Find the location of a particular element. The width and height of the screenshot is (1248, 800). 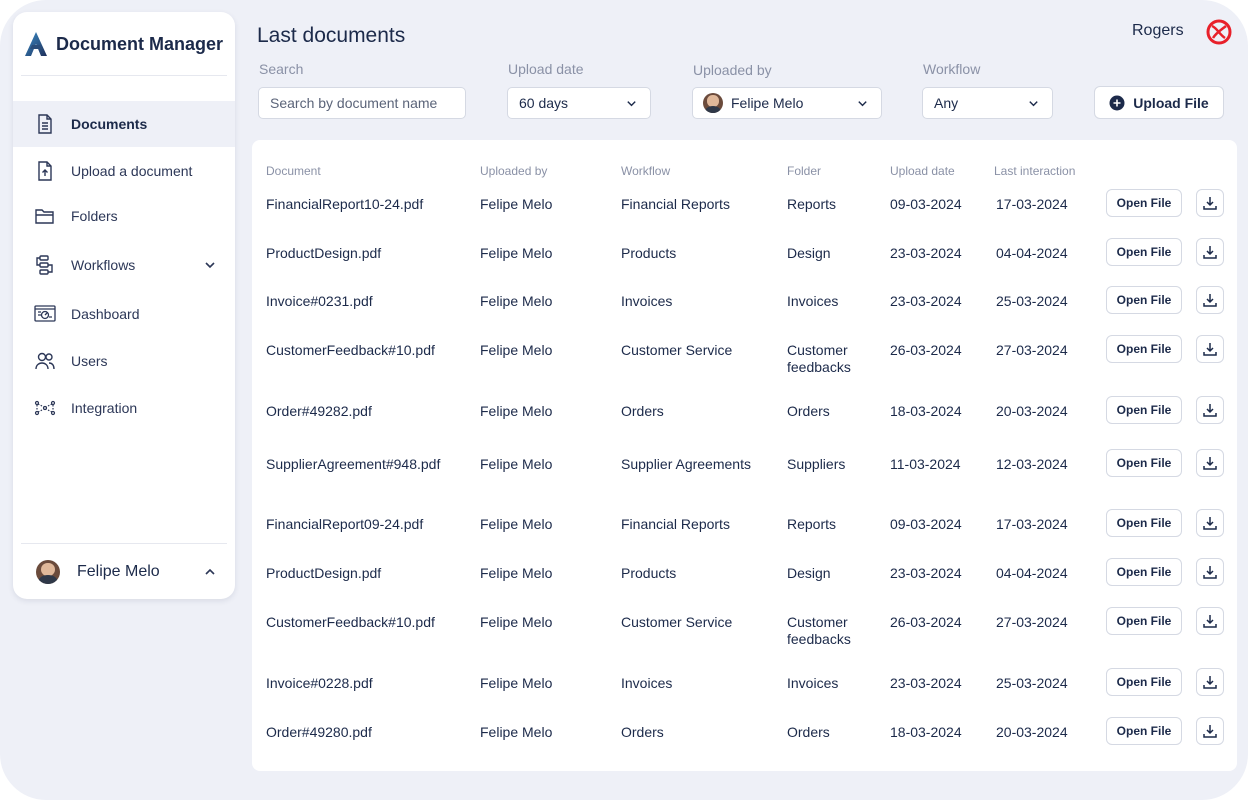

cell-folder: Invoices is located at coordinates (813, 683).